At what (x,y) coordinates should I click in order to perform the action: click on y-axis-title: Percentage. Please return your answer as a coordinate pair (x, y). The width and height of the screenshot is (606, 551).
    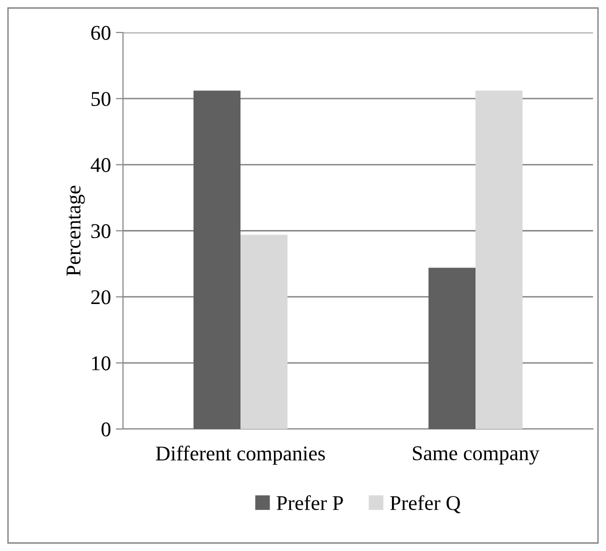
    Looking at the image, I should click on (75, 231).